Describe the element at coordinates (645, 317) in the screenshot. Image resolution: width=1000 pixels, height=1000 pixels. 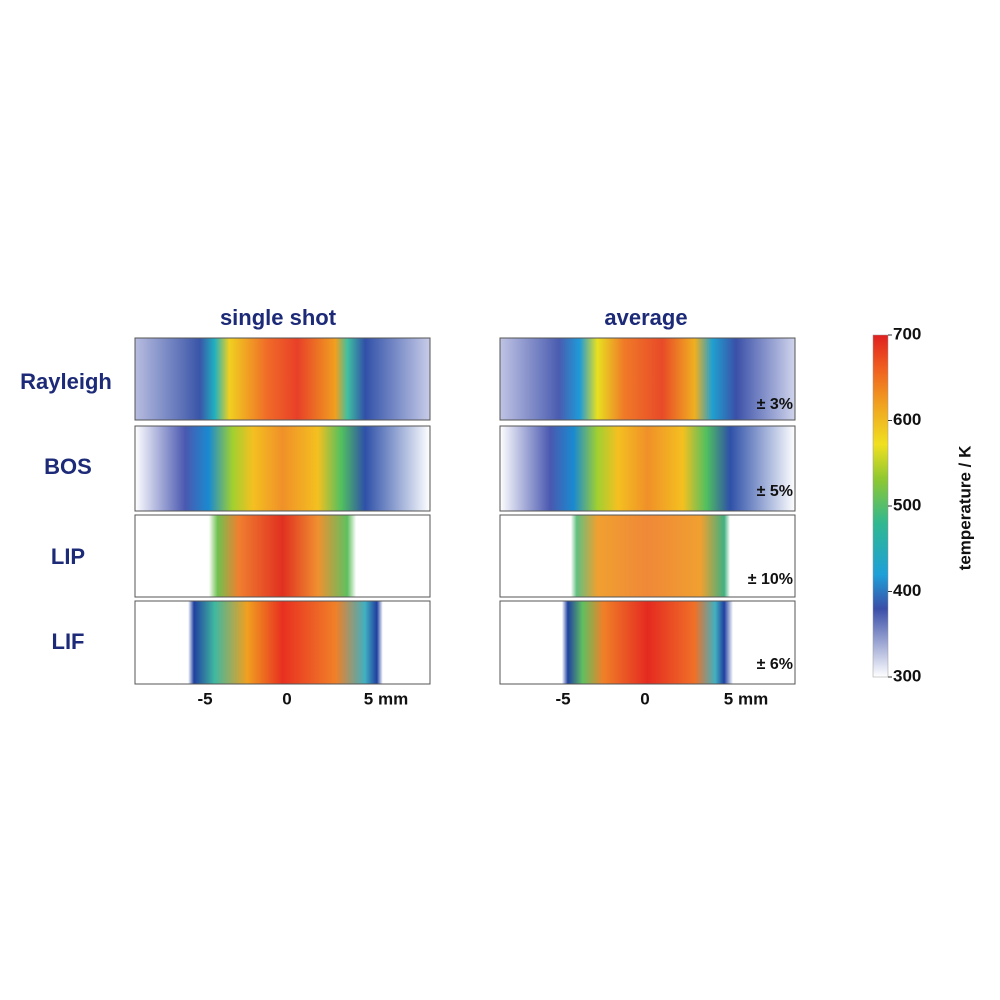
I see `column-title: average` at that location.